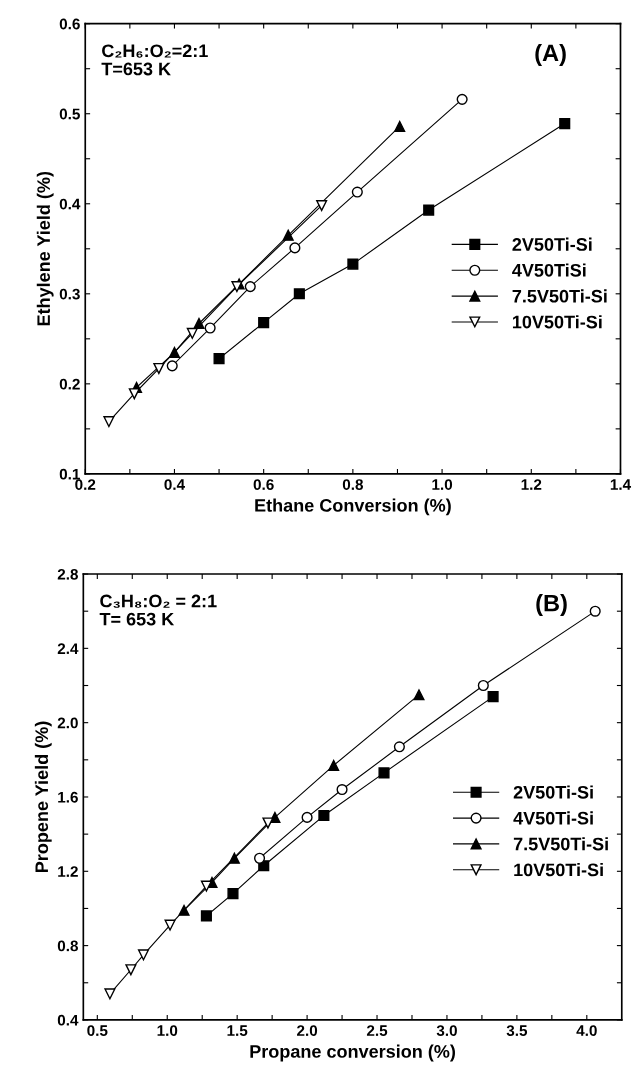 This screenshot has height=1077, width=641. What do you see at coordinates (154, 60) in the screenshot?
I see `annotation: C₂H₆:O₂=2:1 T=653 K` at bounding box center [154, 60].